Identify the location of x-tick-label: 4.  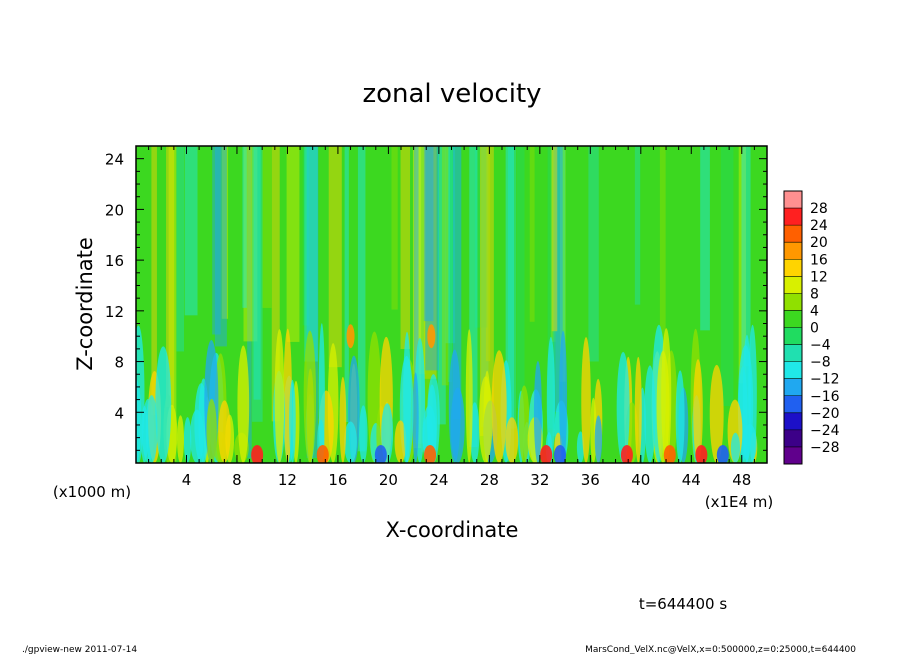
(187, 480).